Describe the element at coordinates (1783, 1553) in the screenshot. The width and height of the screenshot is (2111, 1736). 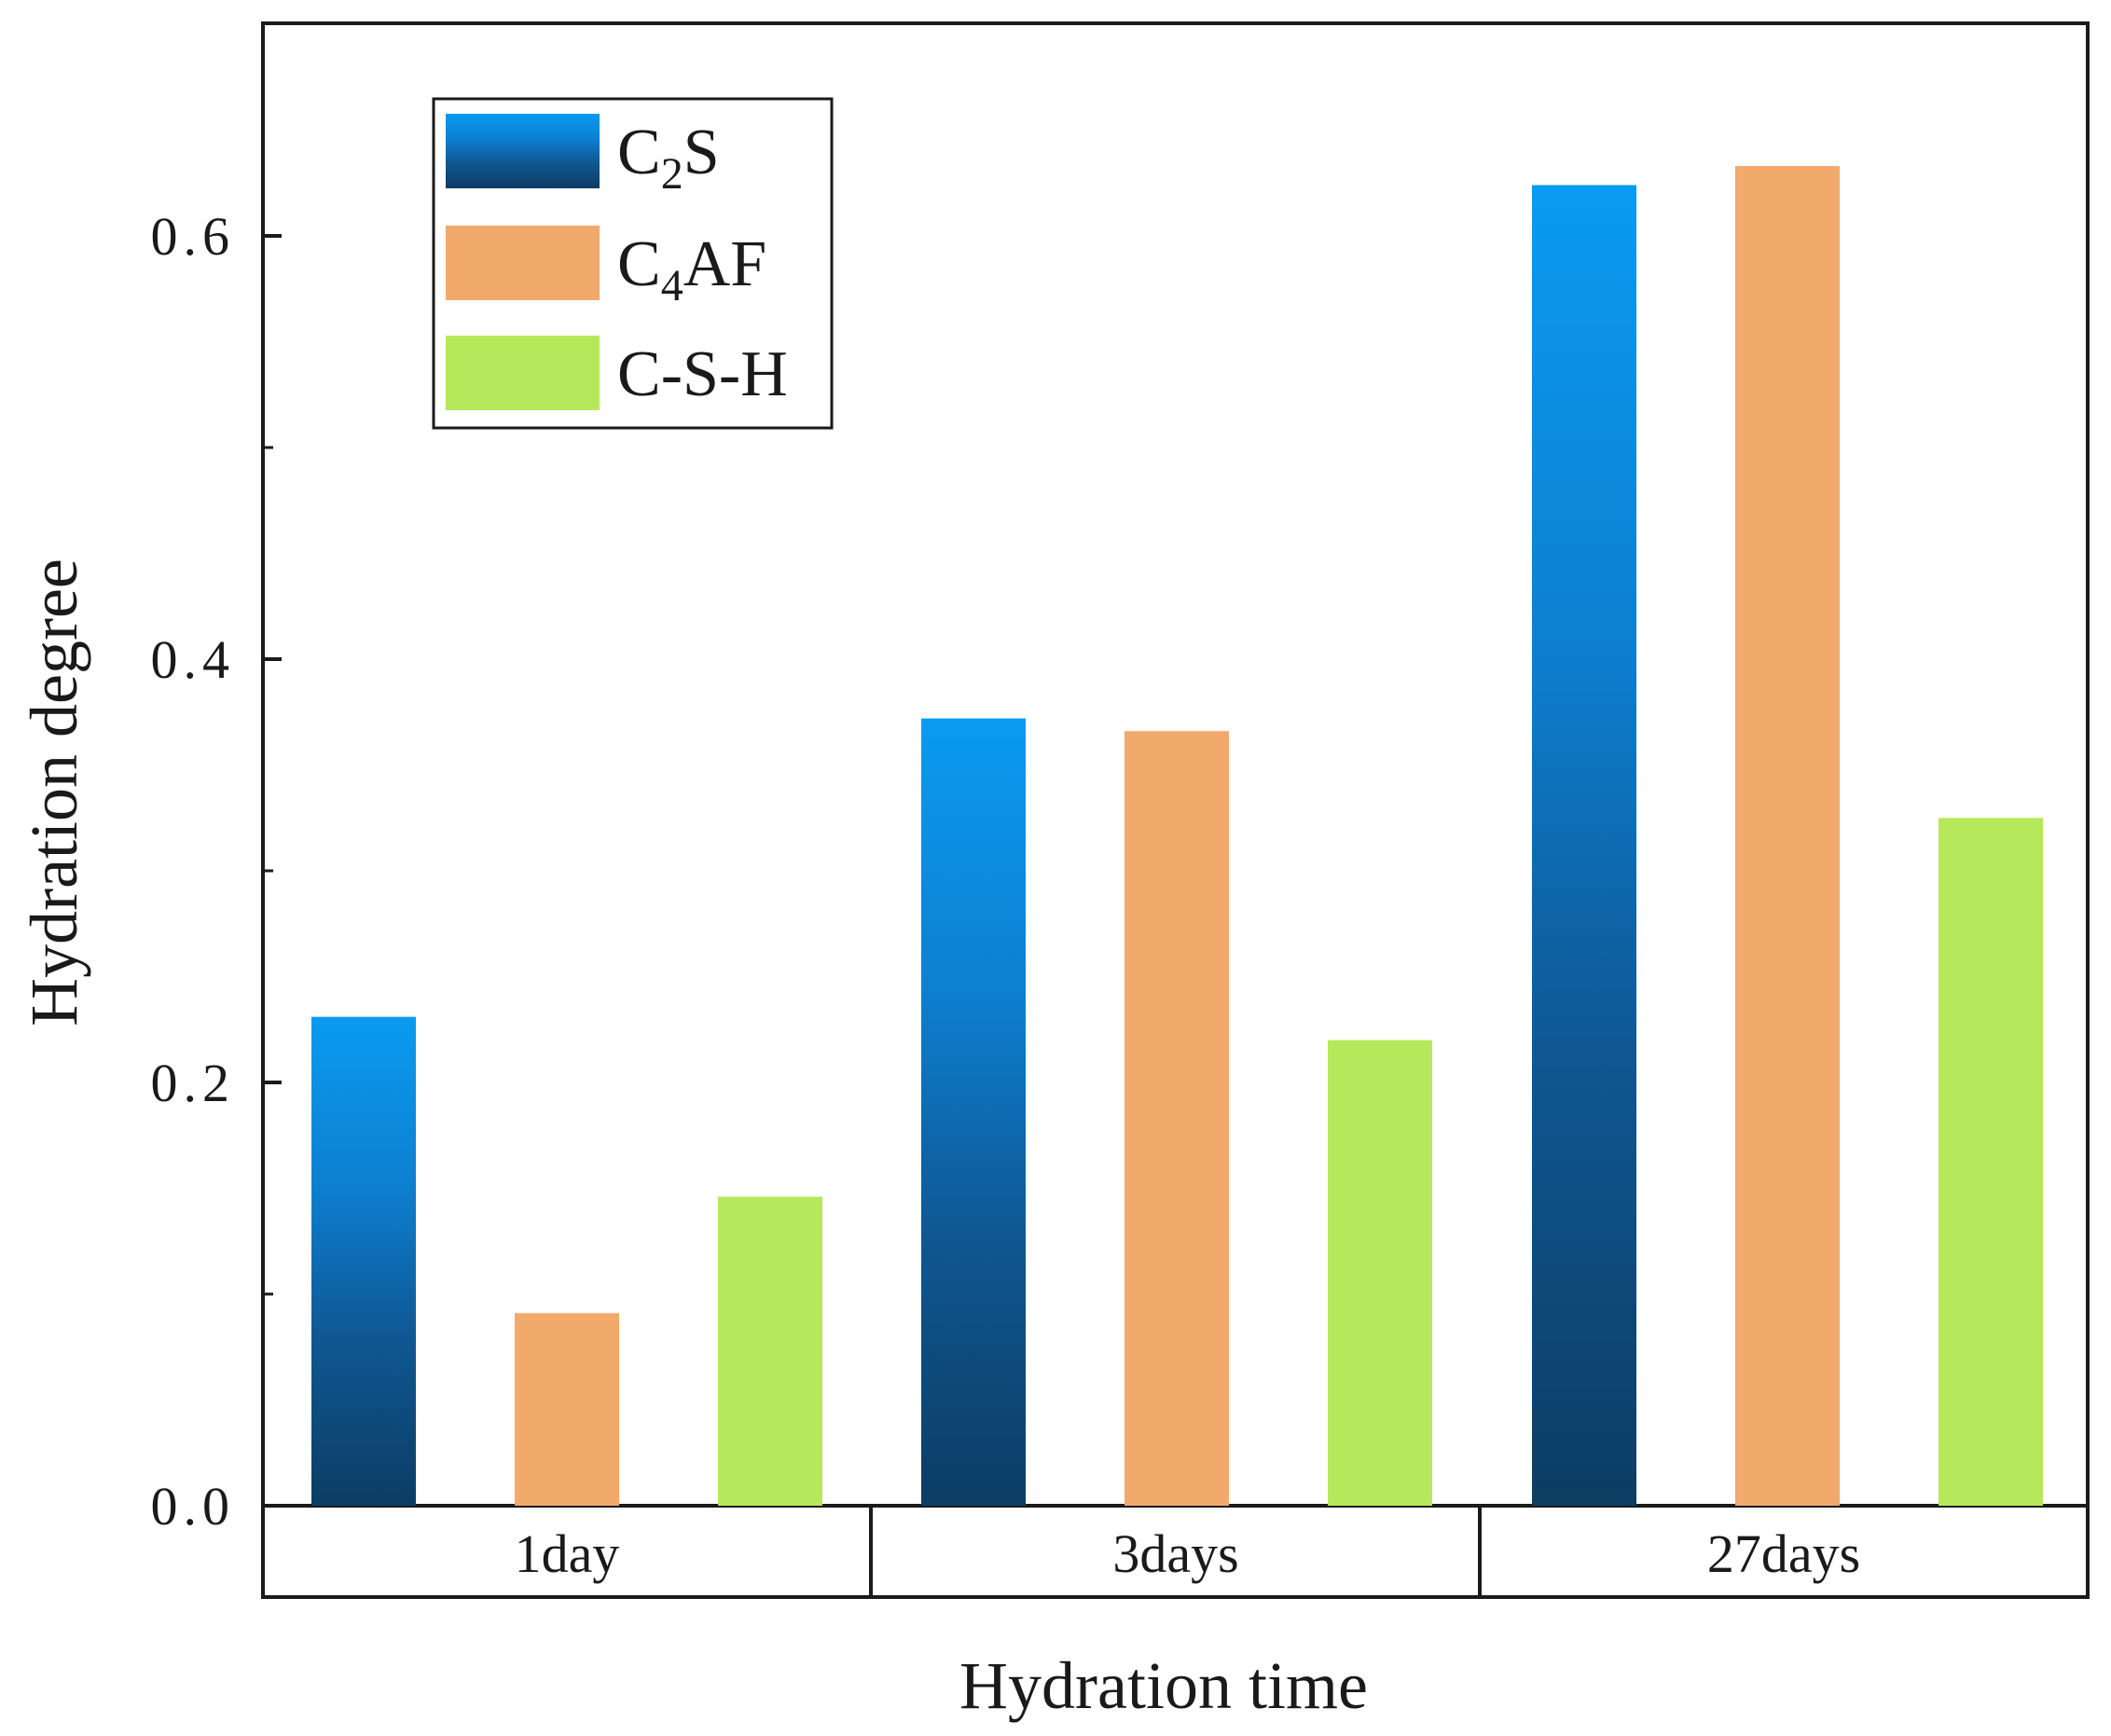
I see `x-category-label: 27days` at that location.